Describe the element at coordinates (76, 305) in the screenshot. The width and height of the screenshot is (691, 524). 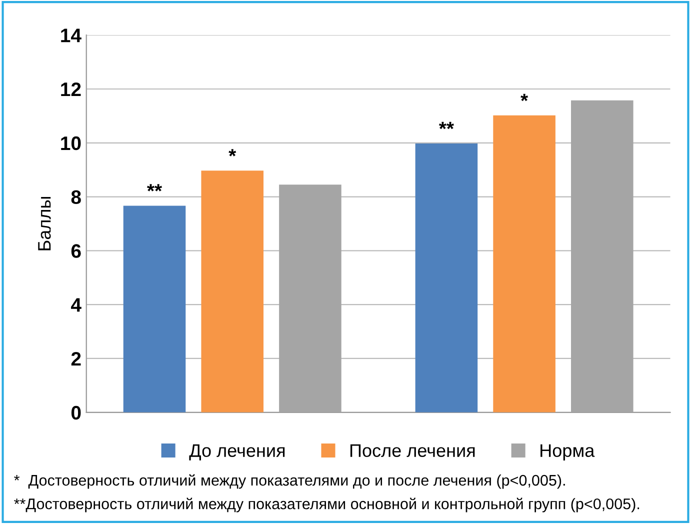
I see `y-tick-label: 4` at that location.